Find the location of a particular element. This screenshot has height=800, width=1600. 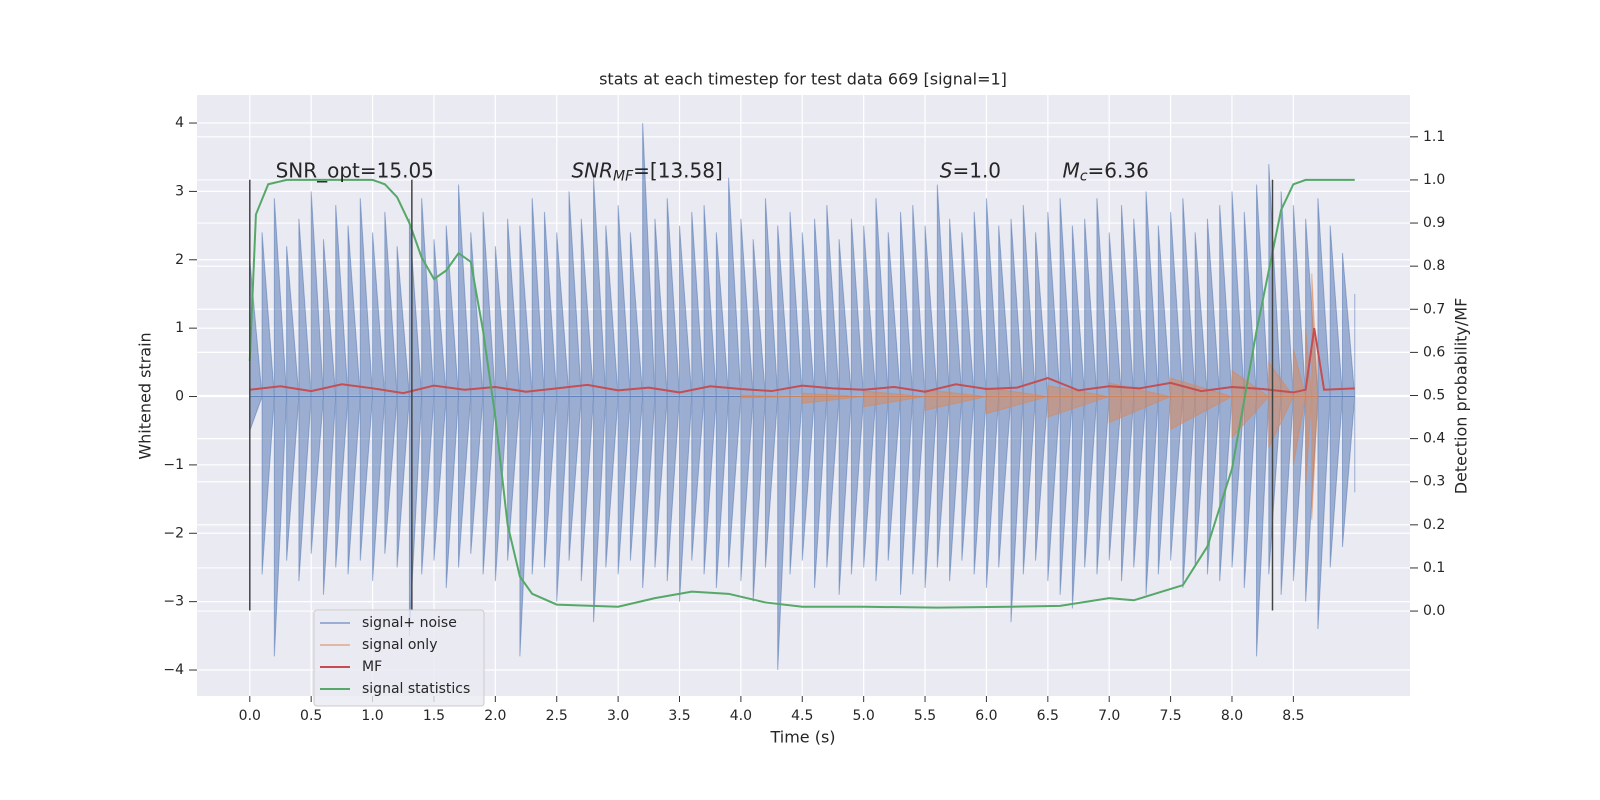

x-tick-label: 6.5 is located at coordinates (1048, 716).